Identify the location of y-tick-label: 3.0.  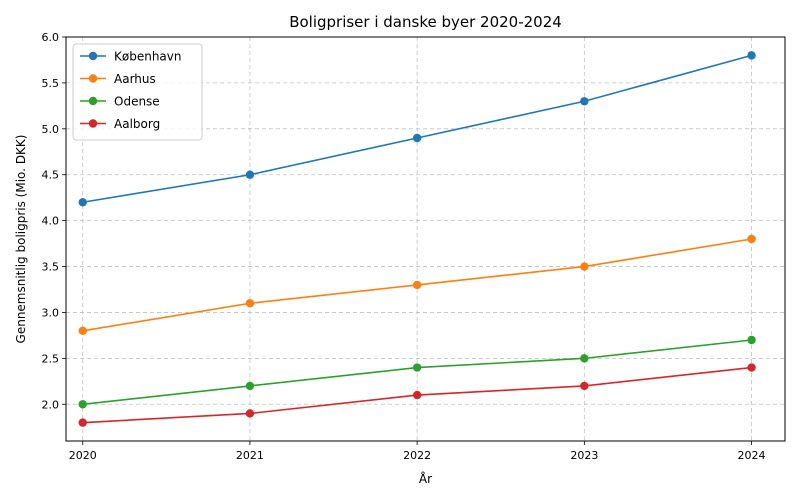
(51, 312).